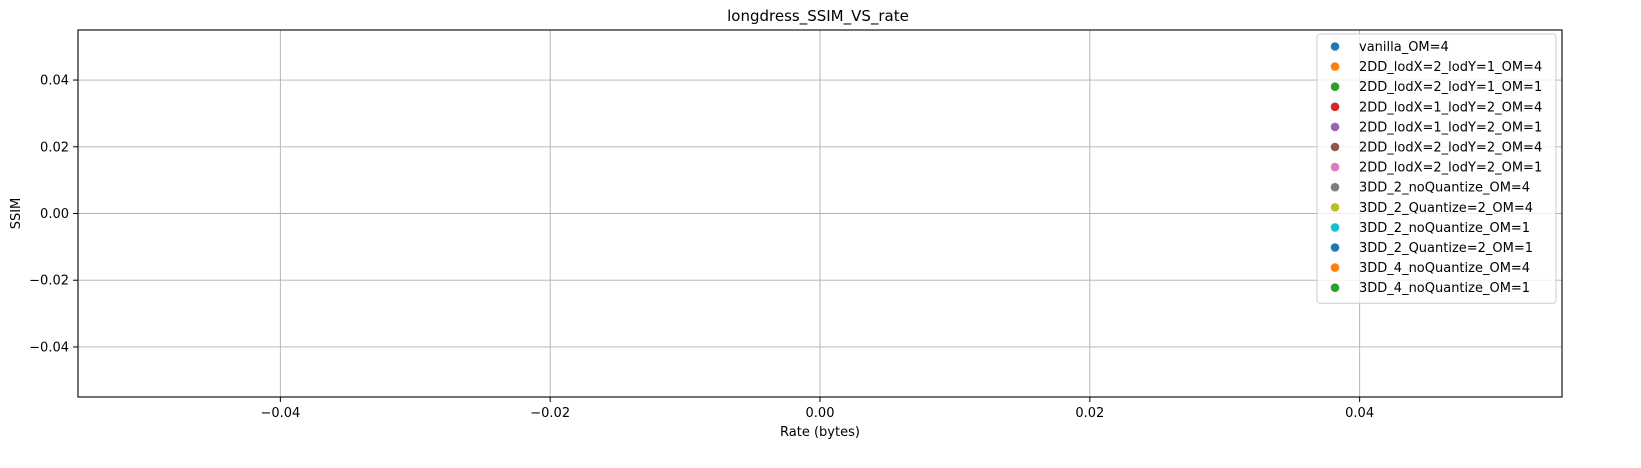 The image size is (1641, 468). I want to click on y-tick-label: −0.02, so click(49, 281).